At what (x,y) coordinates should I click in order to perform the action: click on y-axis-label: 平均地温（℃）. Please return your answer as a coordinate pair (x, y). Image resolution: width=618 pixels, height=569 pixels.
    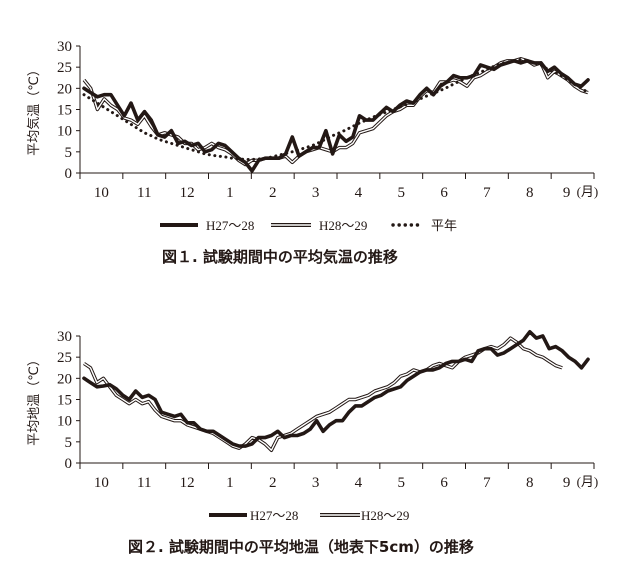
    Looking at the image, I should click on (34, 399).